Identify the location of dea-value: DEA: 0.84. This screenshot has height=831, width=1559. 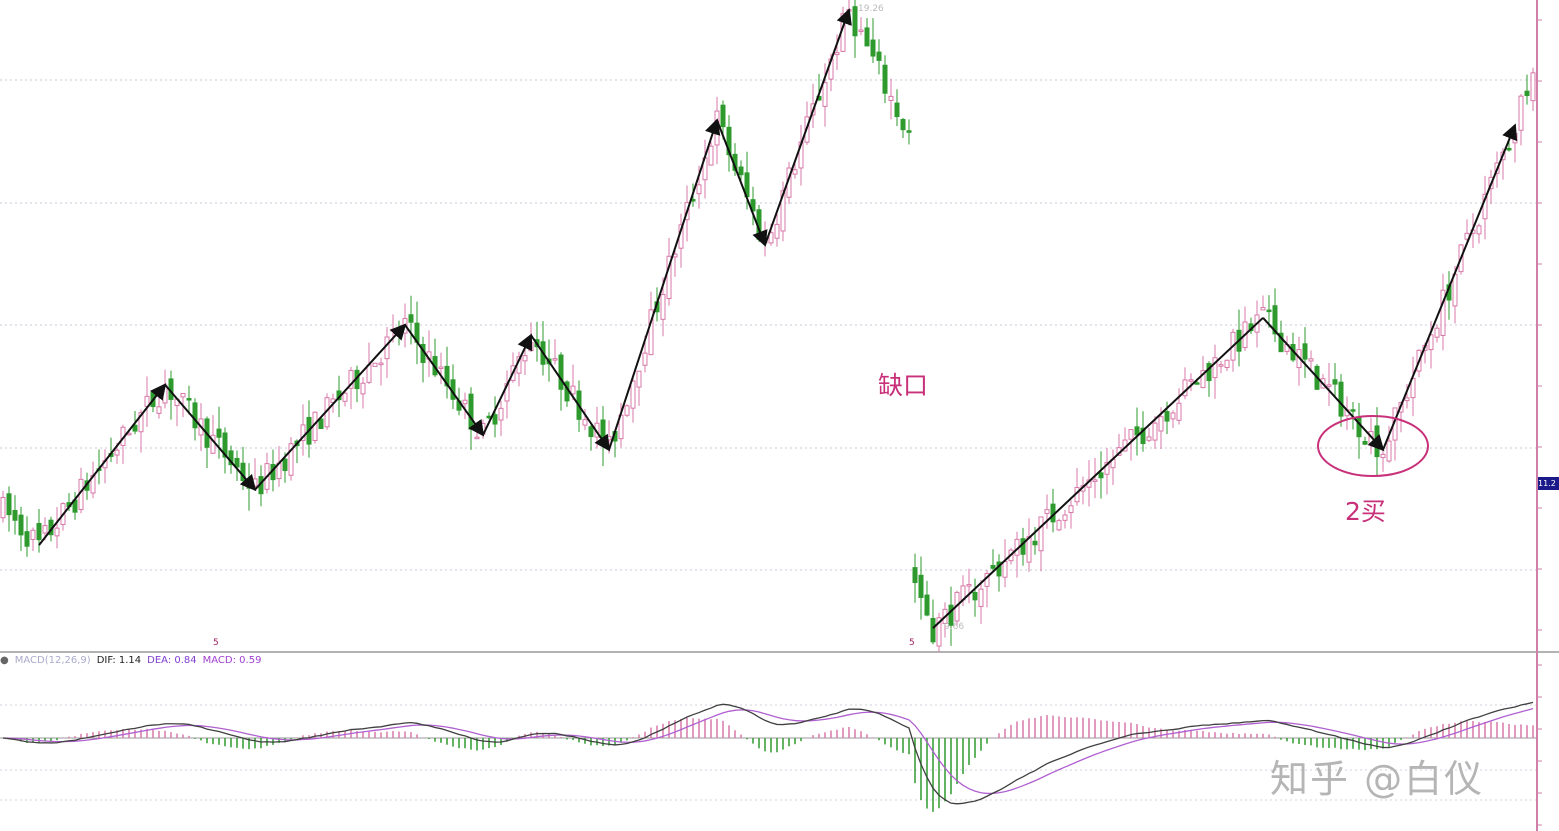
(172, 660).